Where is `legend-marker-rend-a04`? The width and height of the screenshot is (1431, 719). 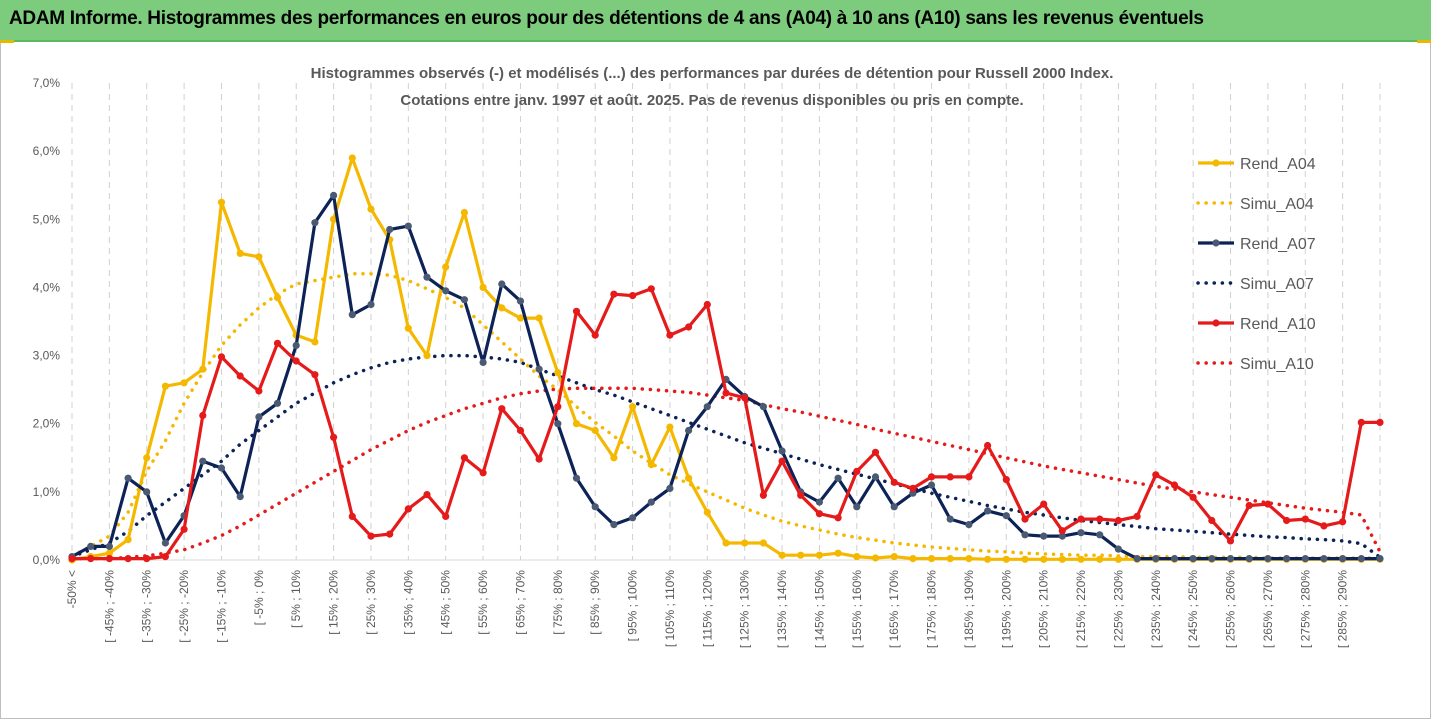 legend-marker-rend-a04 is located at coordinates (1216, 163).